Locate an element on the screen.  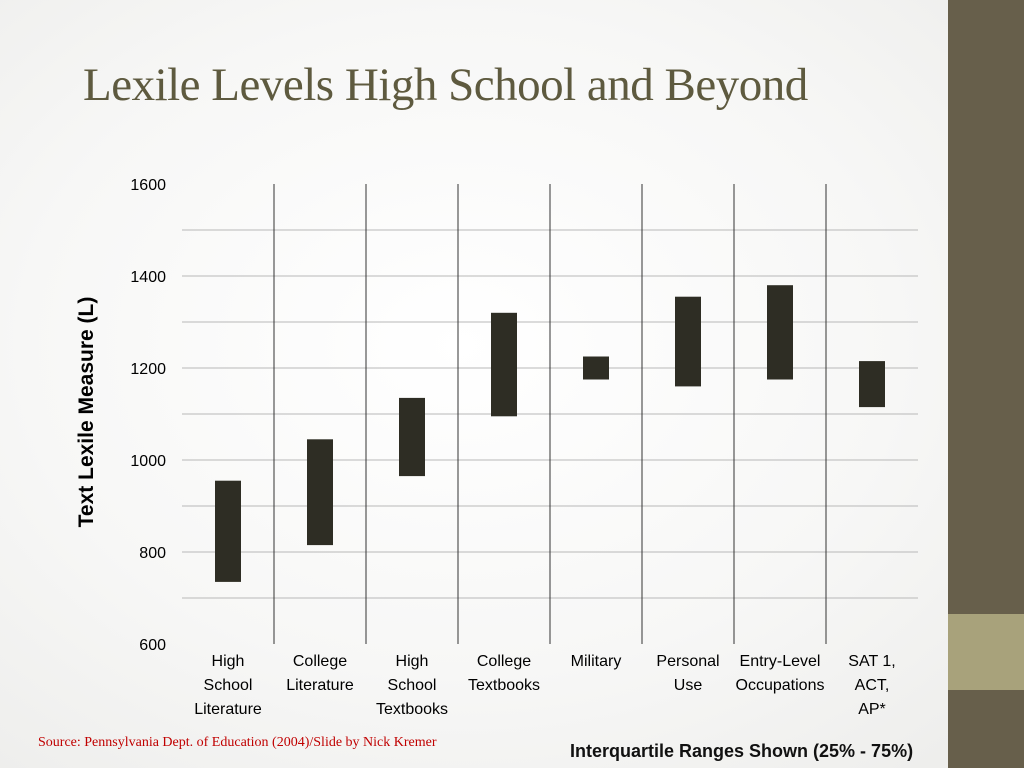
category-label: College Textbooks is located at coordinates (504, 673).